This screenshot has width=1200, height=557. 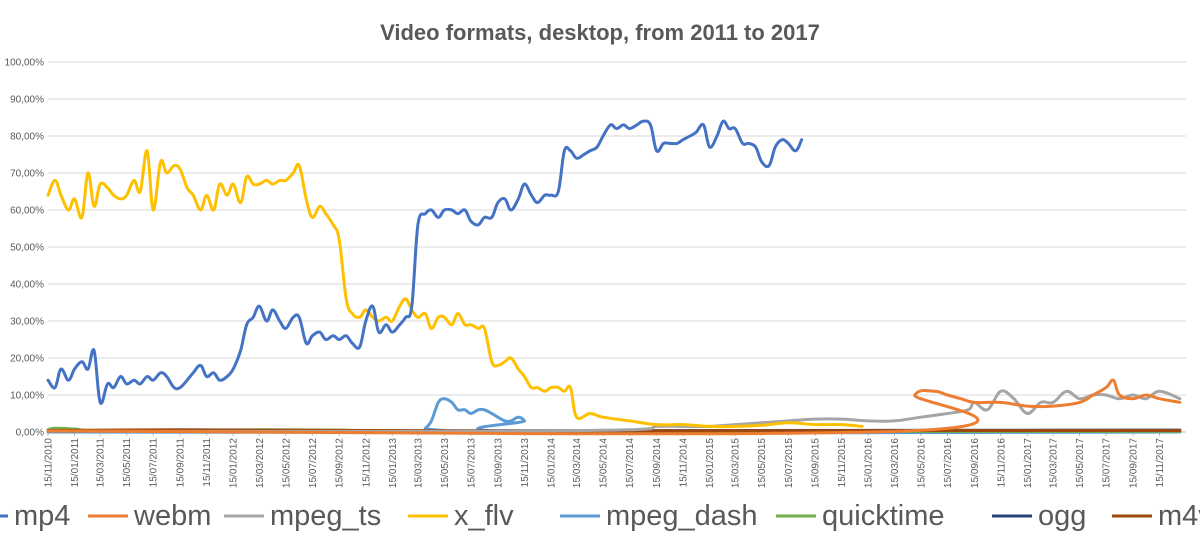 I want to click on x-tick-label: 15/11/2015, so click(x=842, y=463).